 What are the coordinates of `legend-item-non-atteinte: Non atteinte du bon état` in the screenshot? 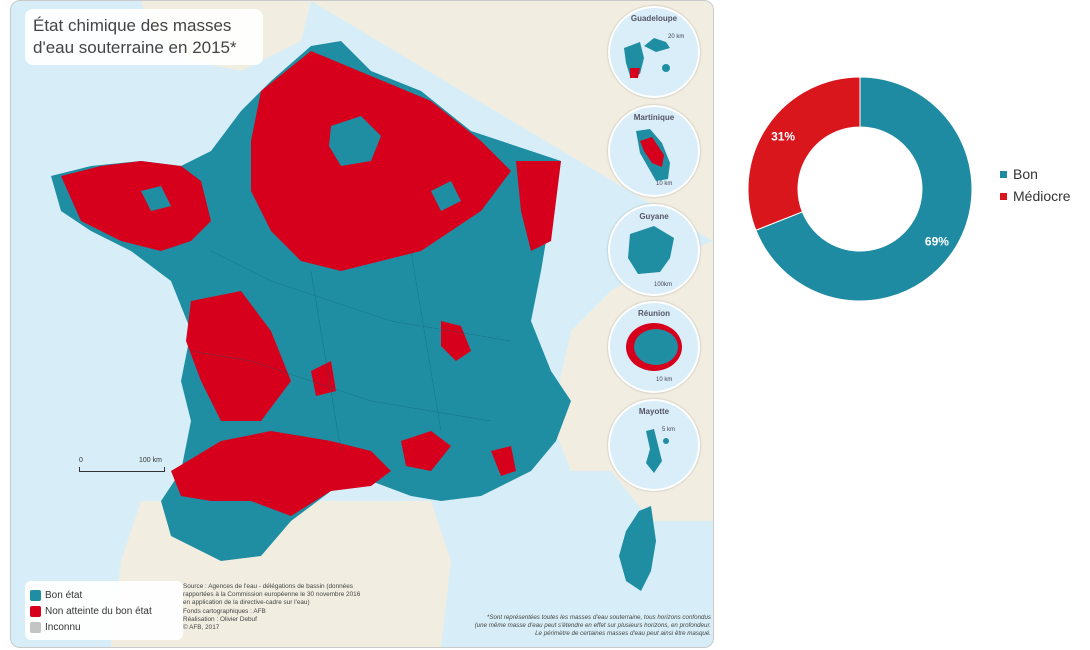 It's located at (104, 611).